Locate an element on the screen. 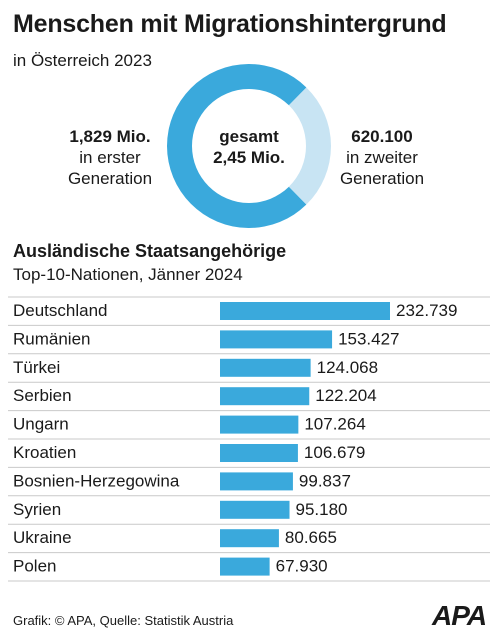 The width and height of the screenshot is (500, 637). bar-category-label: Bosnien-Herzegowina is located at coordinates (96, 480).